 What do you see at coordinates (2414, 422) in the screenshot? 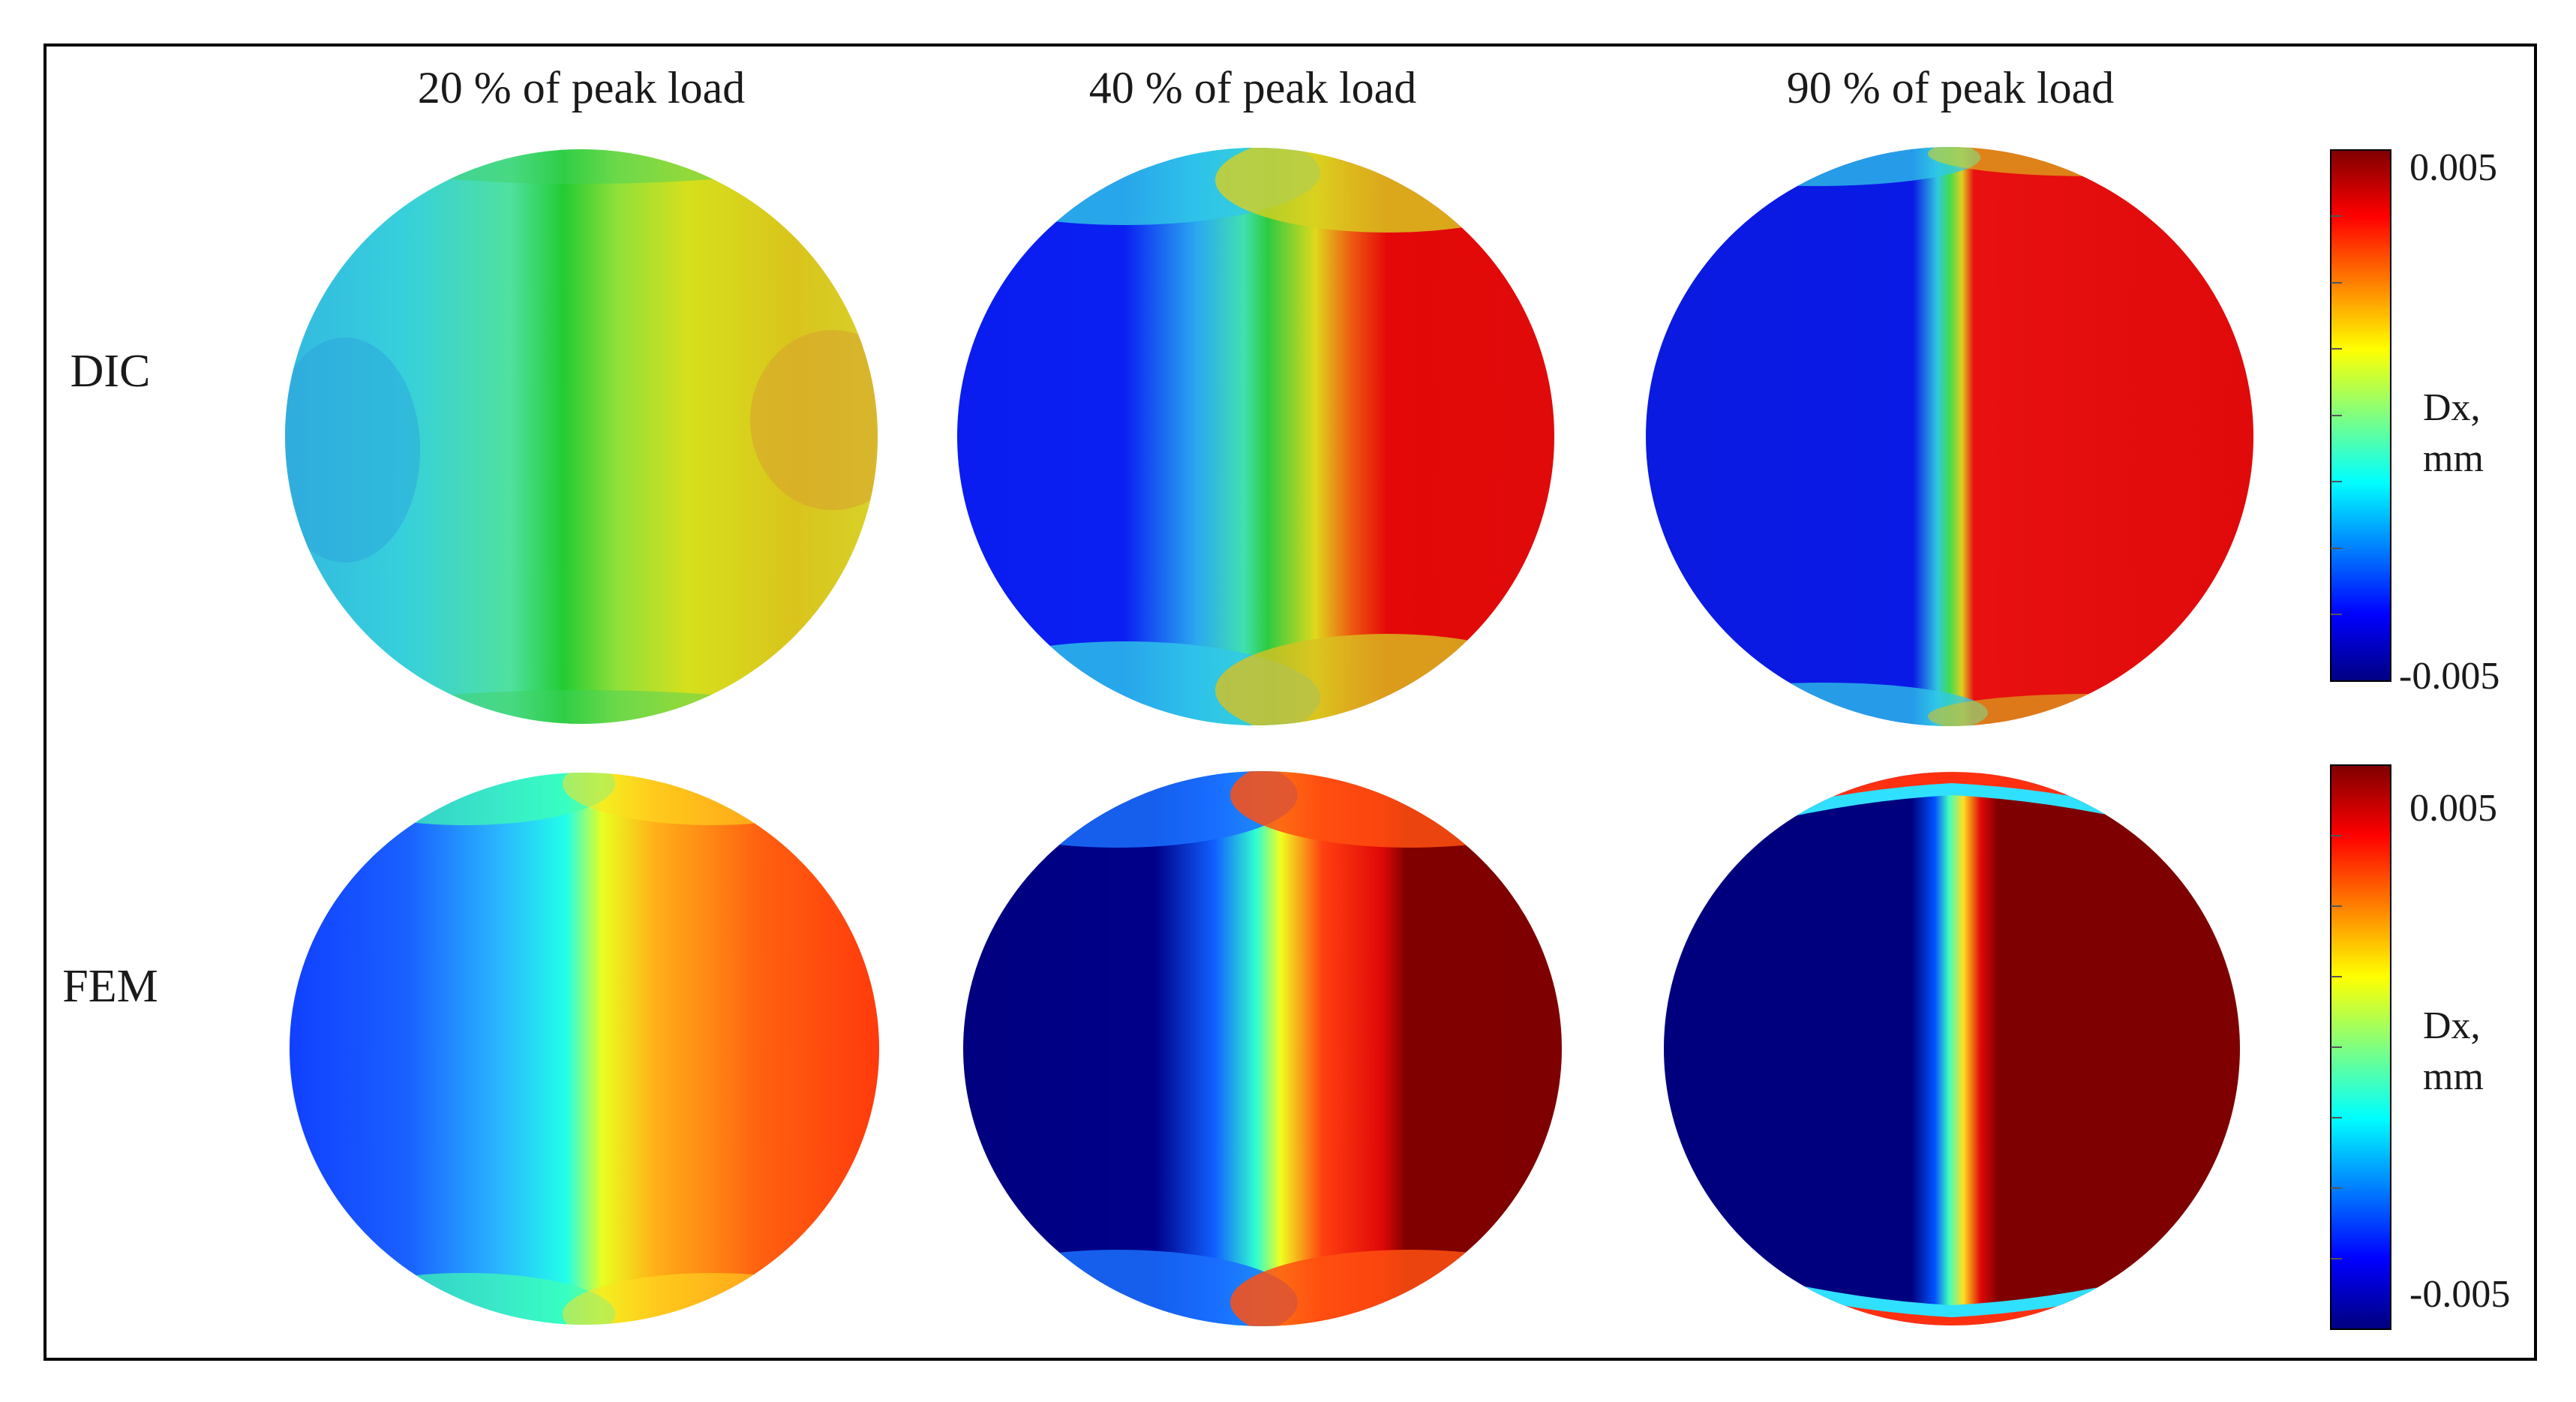
I see `colorbar-dic: 0.005 Dx, mm -0.005` at bounding box center [2414, 422].